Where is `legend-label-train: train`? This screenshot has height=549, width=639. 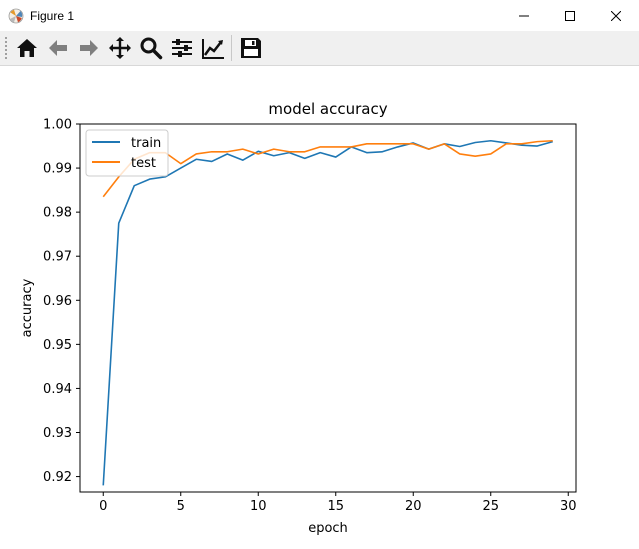
legend-label-train: train is located at coordinates (146, 143).